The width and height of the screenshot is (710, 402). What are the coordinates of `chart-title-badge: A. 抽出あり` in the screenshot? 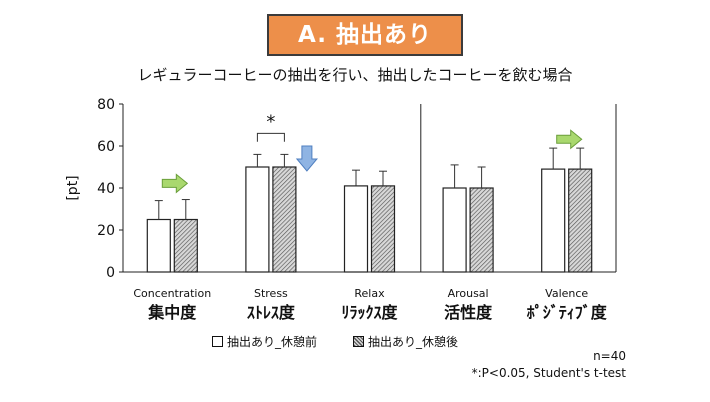 It's located at (365, 35).